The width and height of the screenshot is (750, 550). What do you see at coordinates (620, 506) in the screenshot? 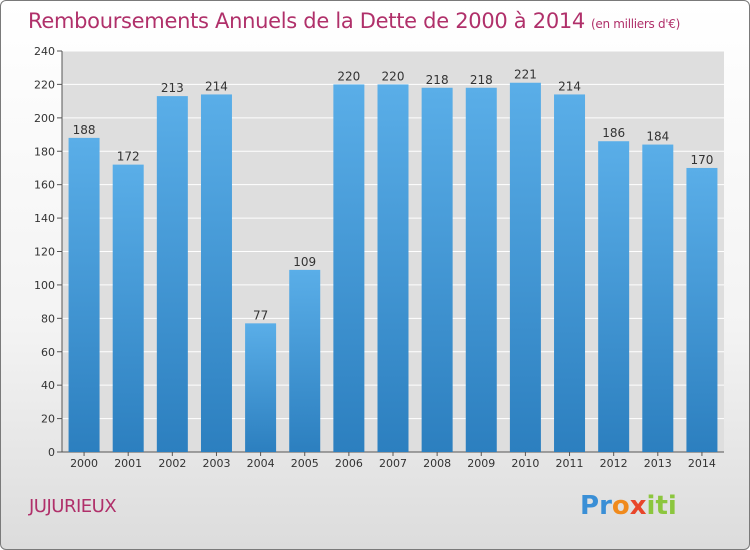
I see `logo-letter: o` at bounding box center [620, 506].